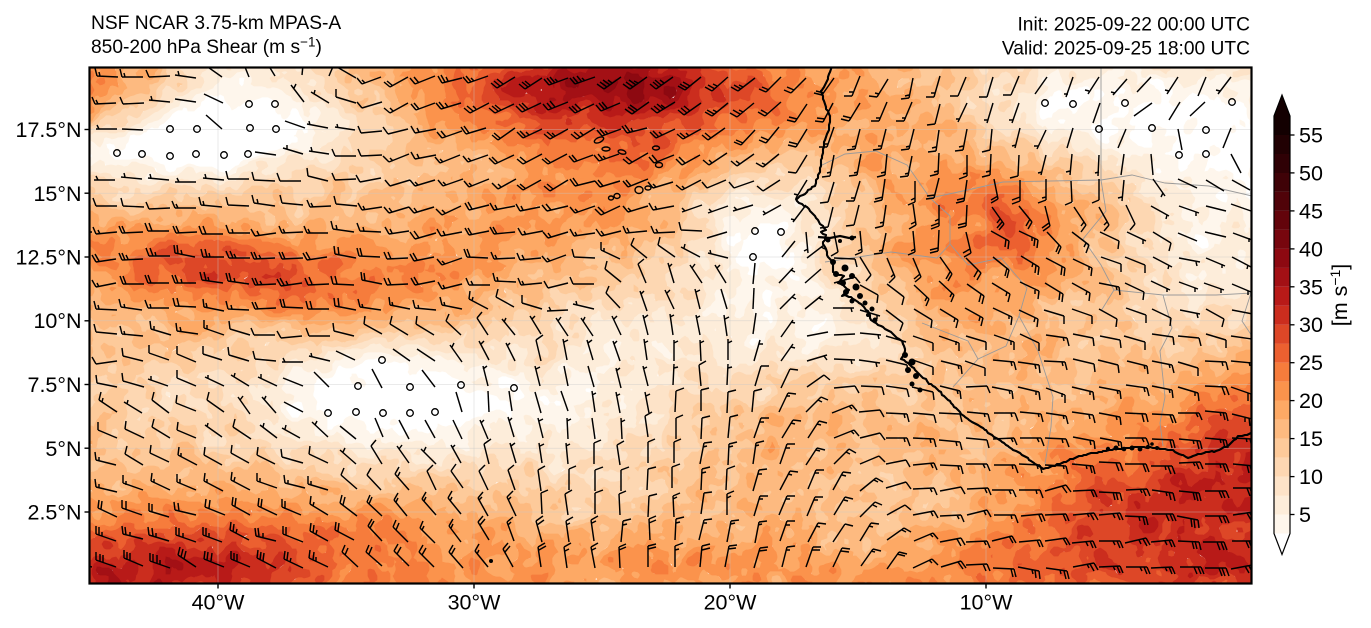 The image size is (1371, 628). What do you see at coordinates (1311, 287) in the screenshot?
I see `svg-text: 35` at bounding box center [1311, 287].